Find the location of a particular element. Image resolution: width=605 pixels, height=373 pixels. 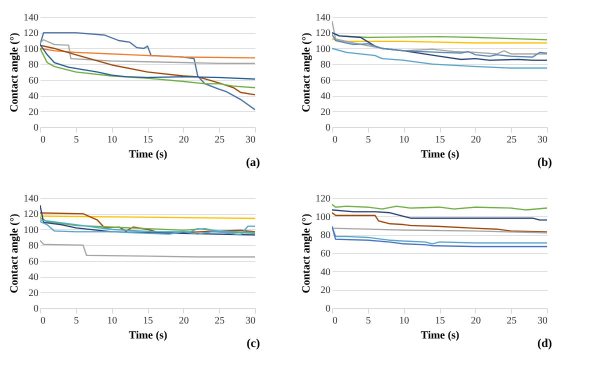

text: (a) is located at coordinates (253, 162).